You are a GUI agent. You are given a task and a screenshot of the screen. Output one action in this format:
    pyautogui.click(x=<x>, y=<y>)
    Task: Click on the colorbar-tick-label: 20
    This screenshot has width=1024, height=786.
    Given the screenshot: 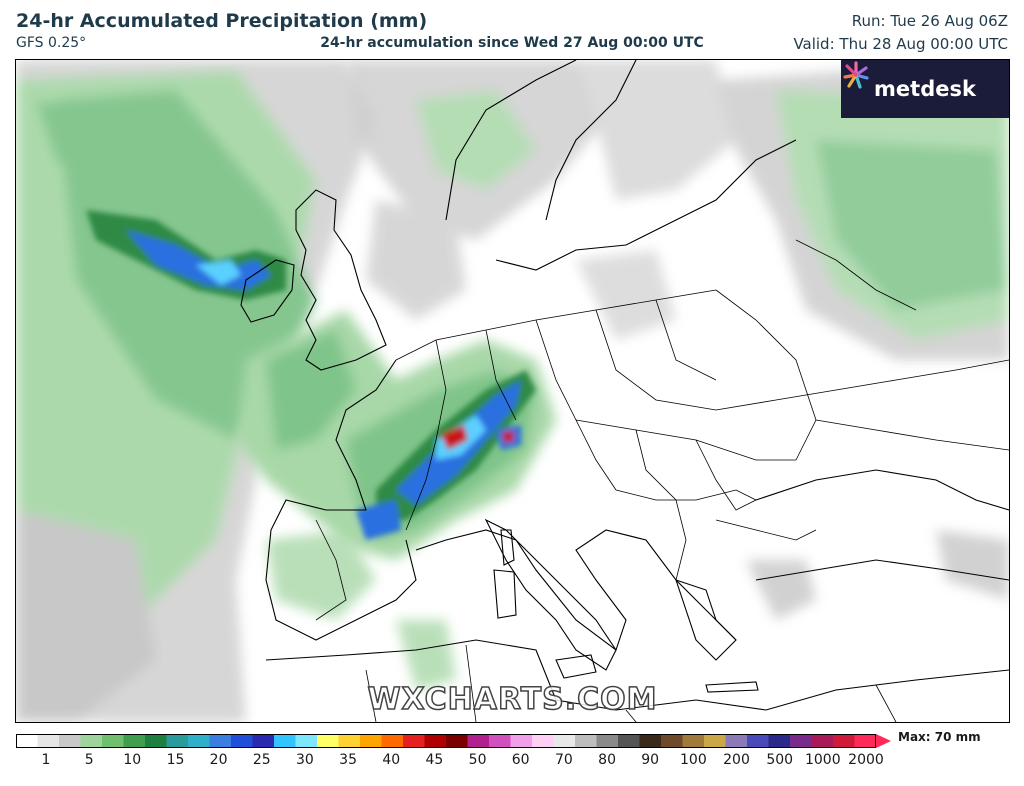 What is the action you would take?
    pyautogui.click(x=218, y=760)
    